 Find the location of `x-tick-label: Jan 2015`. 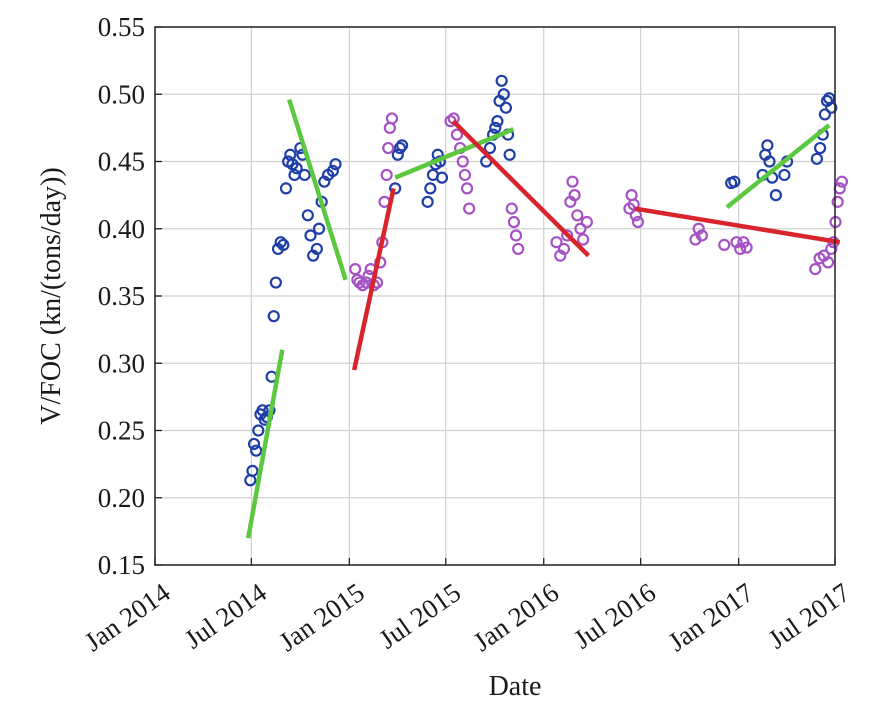

x-tick-label: Jan 2015 is located at coordinates (321, 617).